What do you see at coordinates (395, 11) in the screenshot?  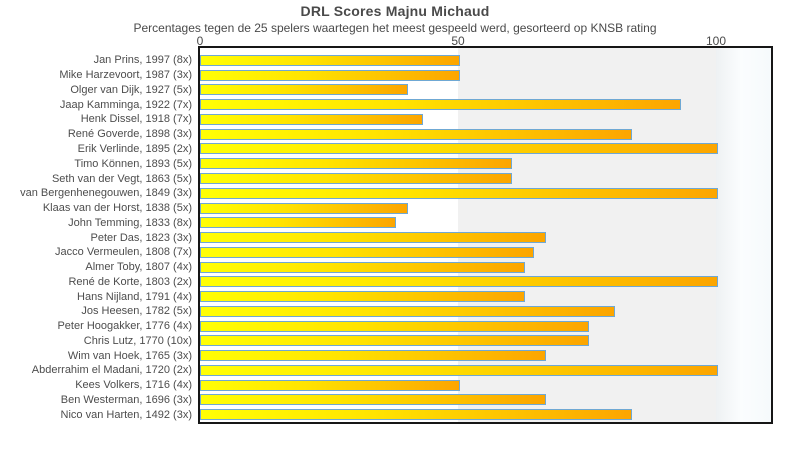 I see `chart-title: DRL Scores Majnu Michaud` at bounding box center [395, 11].